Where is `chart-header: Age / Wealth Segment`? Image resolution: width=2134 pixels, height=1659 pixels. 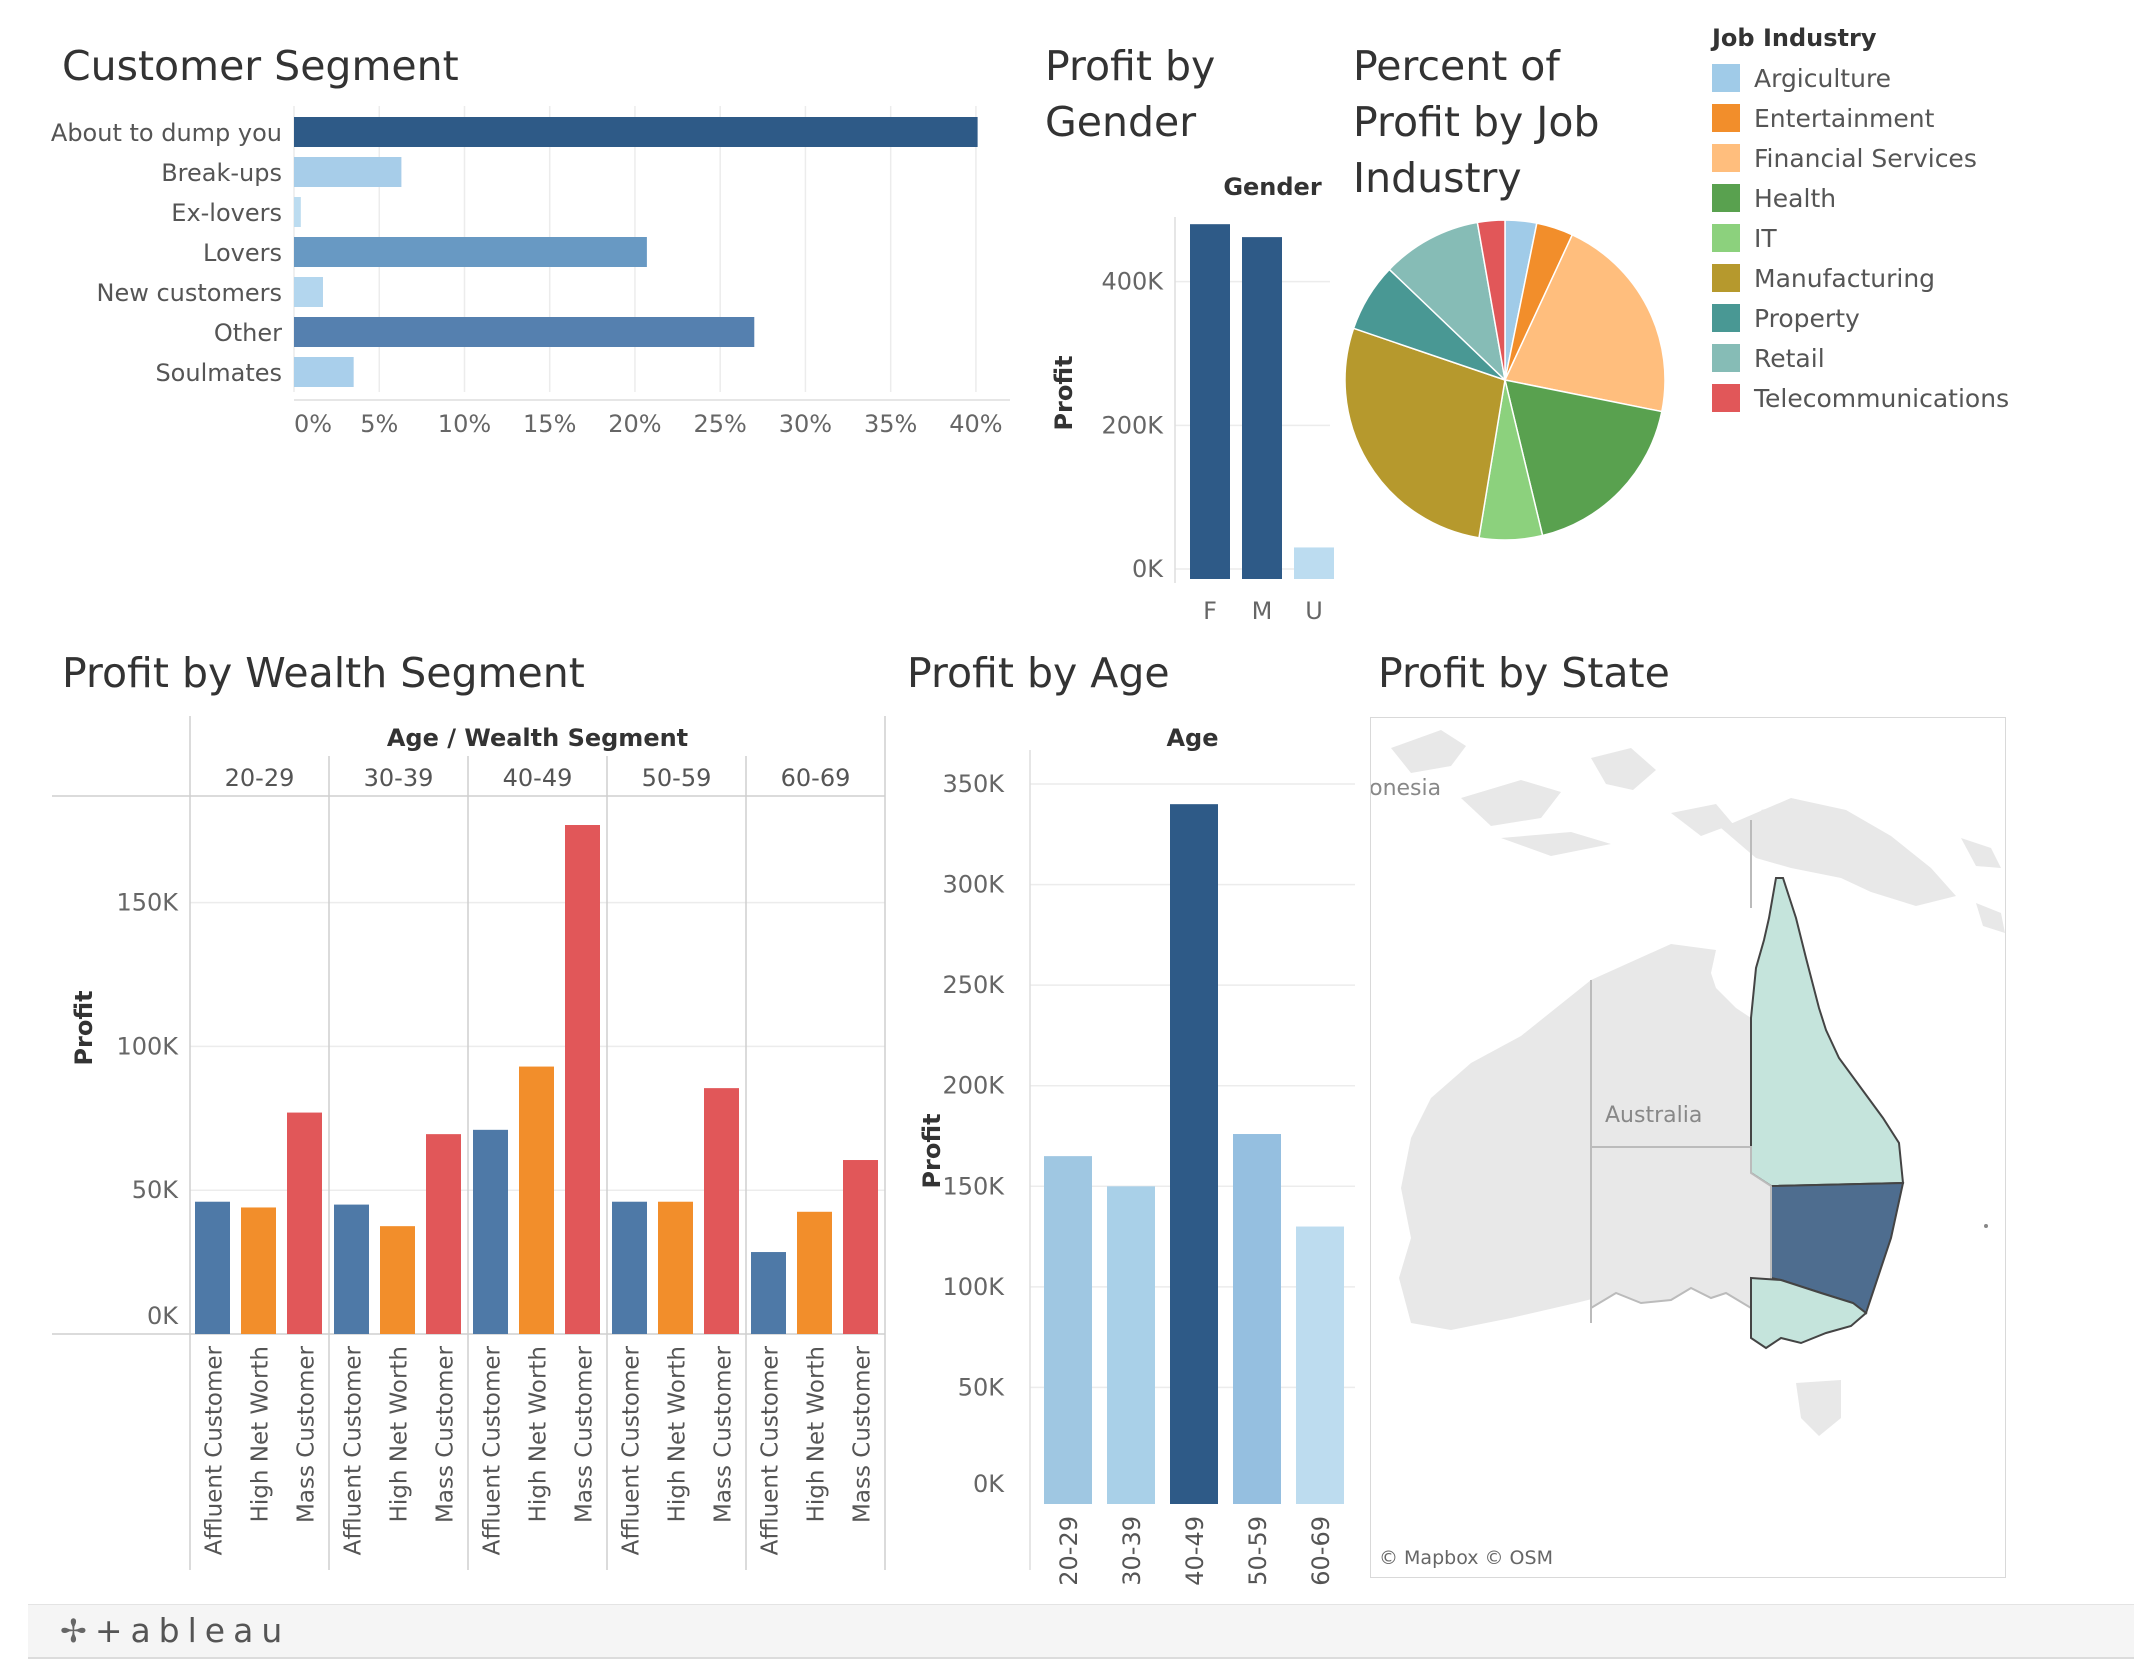
chart-header: Age / Wealth Segment is located at coordinates (537, 738).